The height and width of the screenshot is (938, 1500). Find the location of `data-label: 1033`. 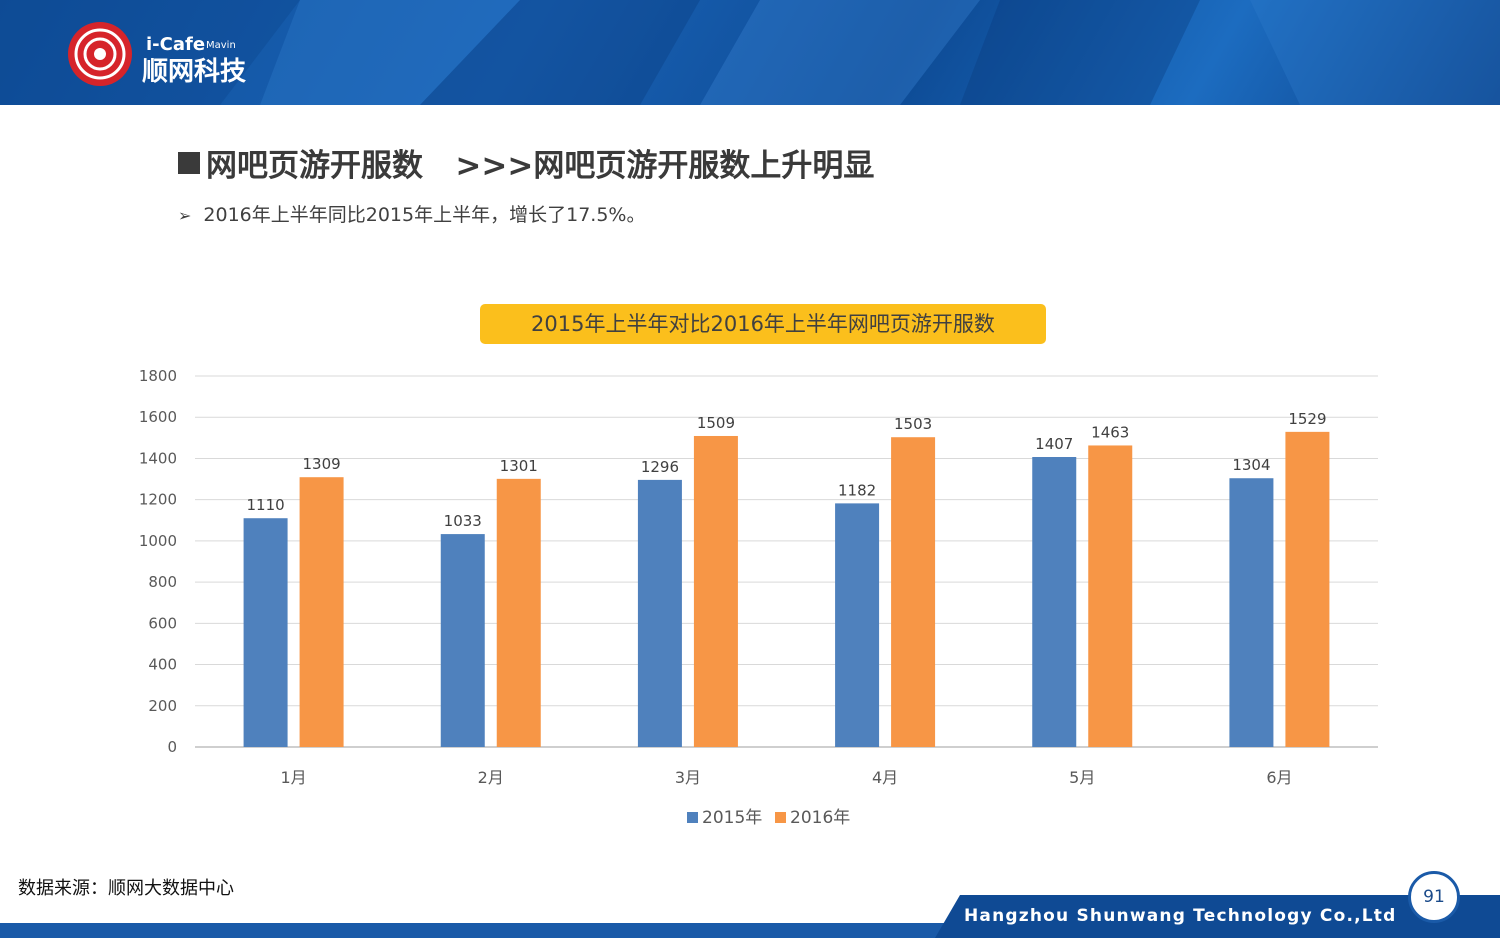

data-label: 1033 is located at coordinates (463, 521).